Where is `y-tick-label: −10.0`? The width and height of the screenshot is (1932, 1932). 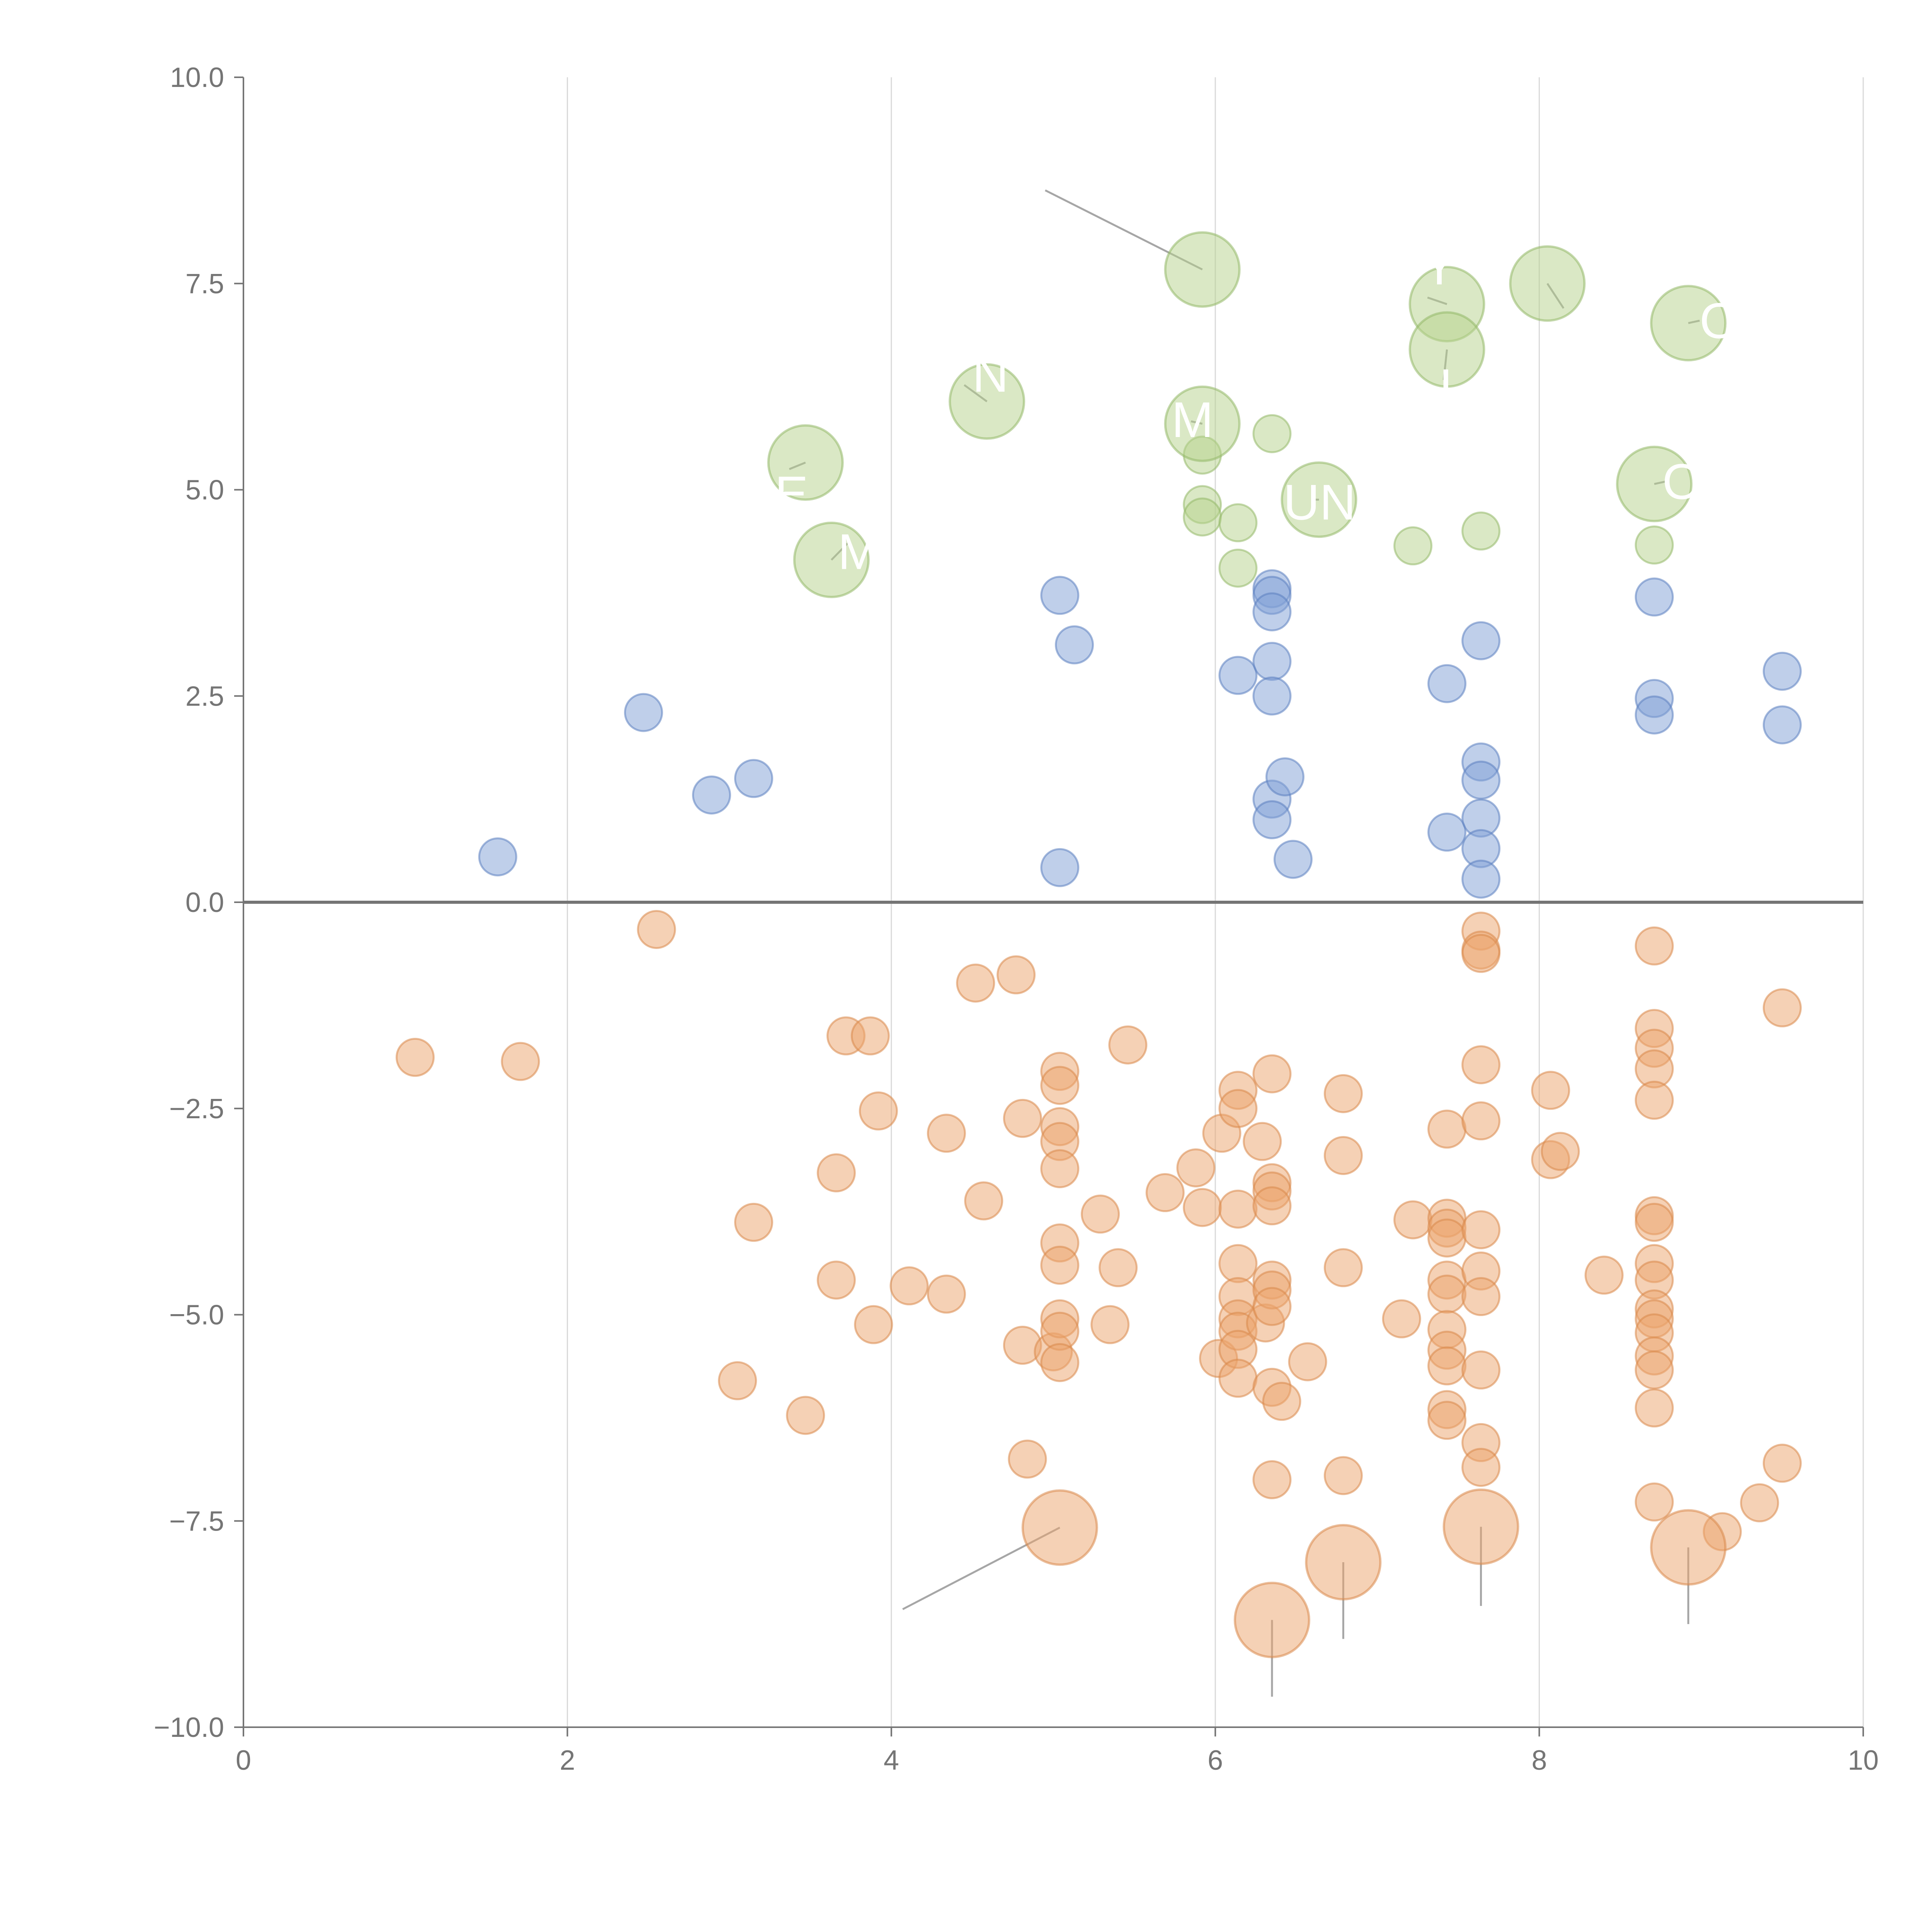
y-tick-label: −10.0 is located at coordinates (189, 1728).